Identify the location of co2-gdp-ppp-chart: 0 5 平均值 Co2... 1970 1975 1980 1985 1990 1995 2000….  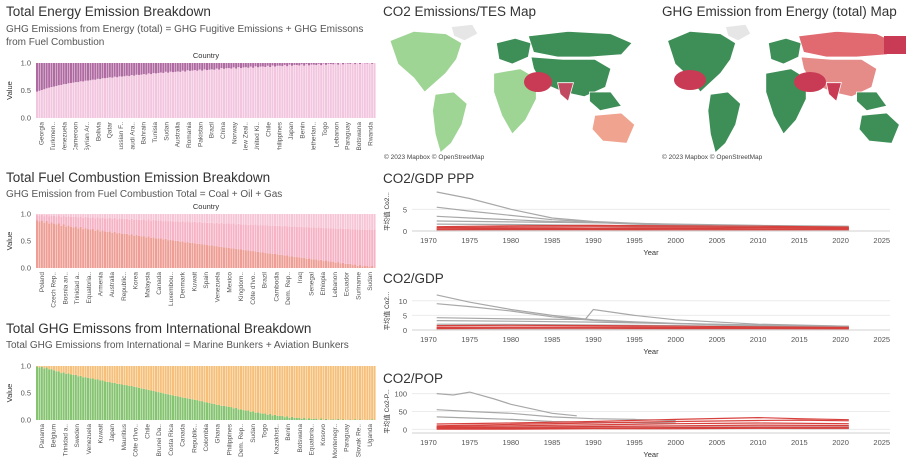
(646, 225).